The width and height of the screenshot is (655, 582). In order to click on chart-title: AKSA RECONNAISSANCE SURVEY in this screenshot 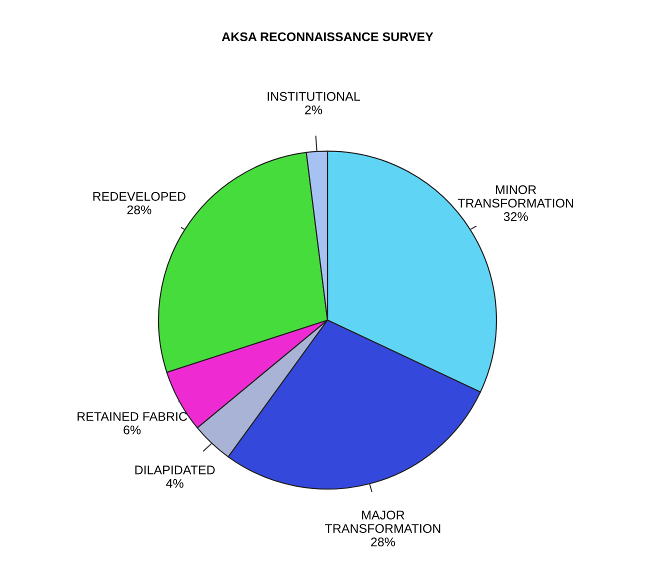, I will do `click(328, 37)`.